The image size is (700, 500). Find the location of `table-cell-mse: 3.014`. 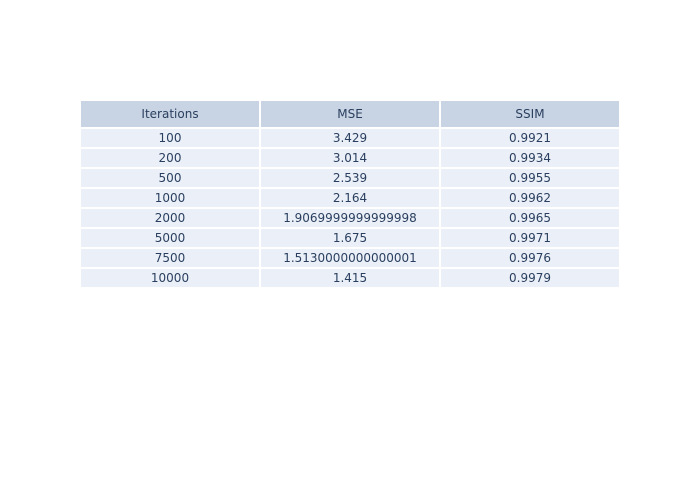

table-cell-mse: 3.014 is located at coordinates (350, 158).